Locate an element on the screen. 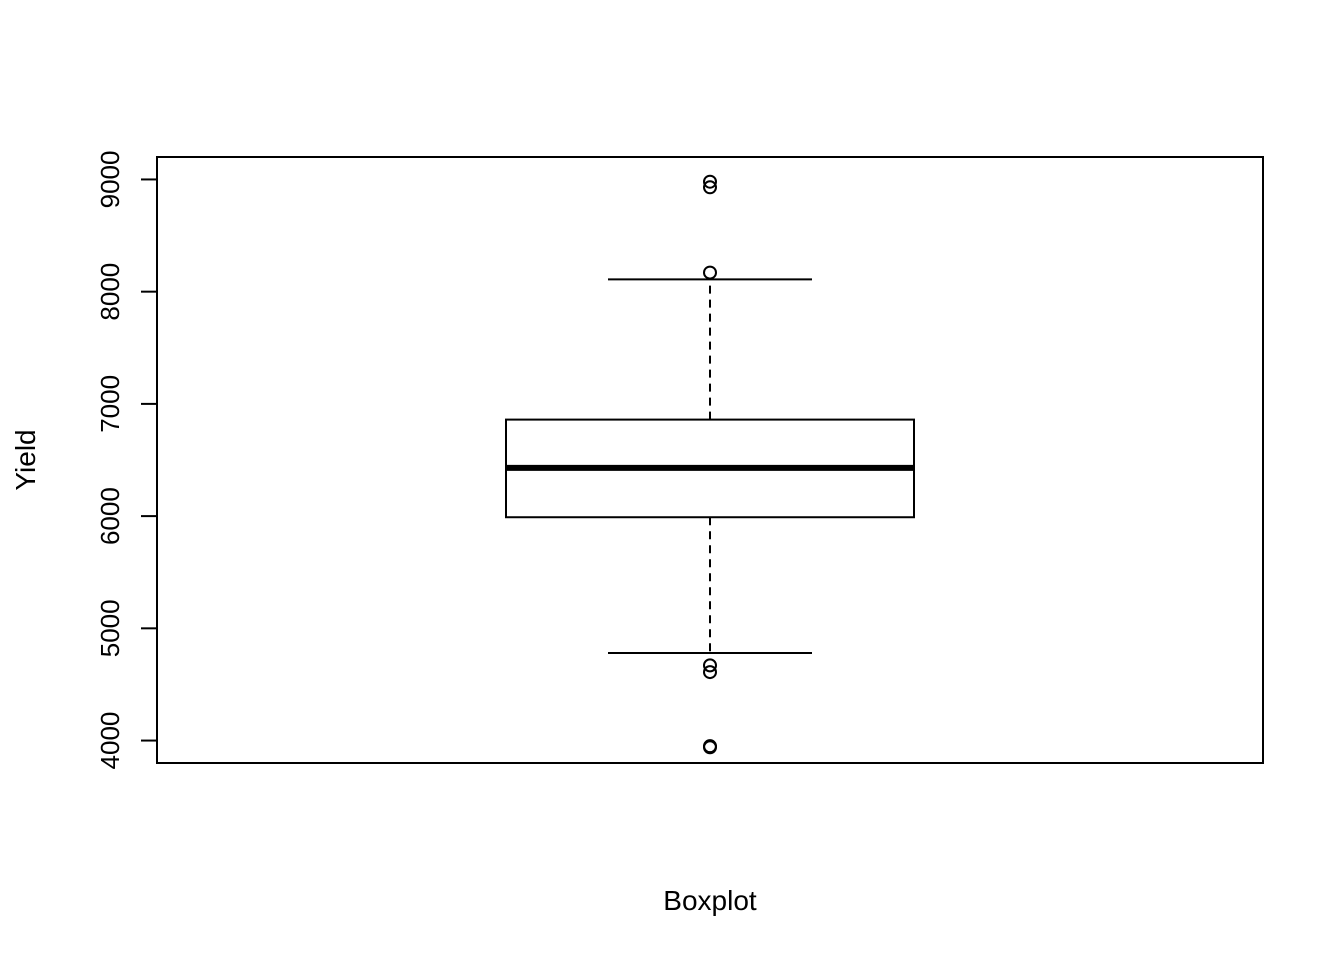 This screenshot has width=1344, height=965. y-tick-label: 9000 is located at coordinates (110, 180).